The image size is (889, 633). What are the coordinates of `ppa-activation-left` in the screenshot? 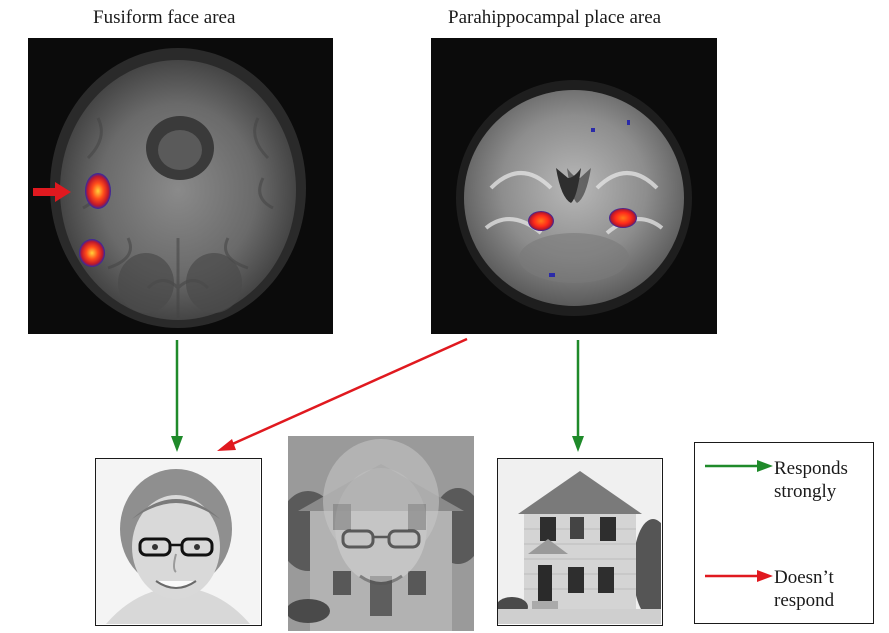 It's located at (541, 221).